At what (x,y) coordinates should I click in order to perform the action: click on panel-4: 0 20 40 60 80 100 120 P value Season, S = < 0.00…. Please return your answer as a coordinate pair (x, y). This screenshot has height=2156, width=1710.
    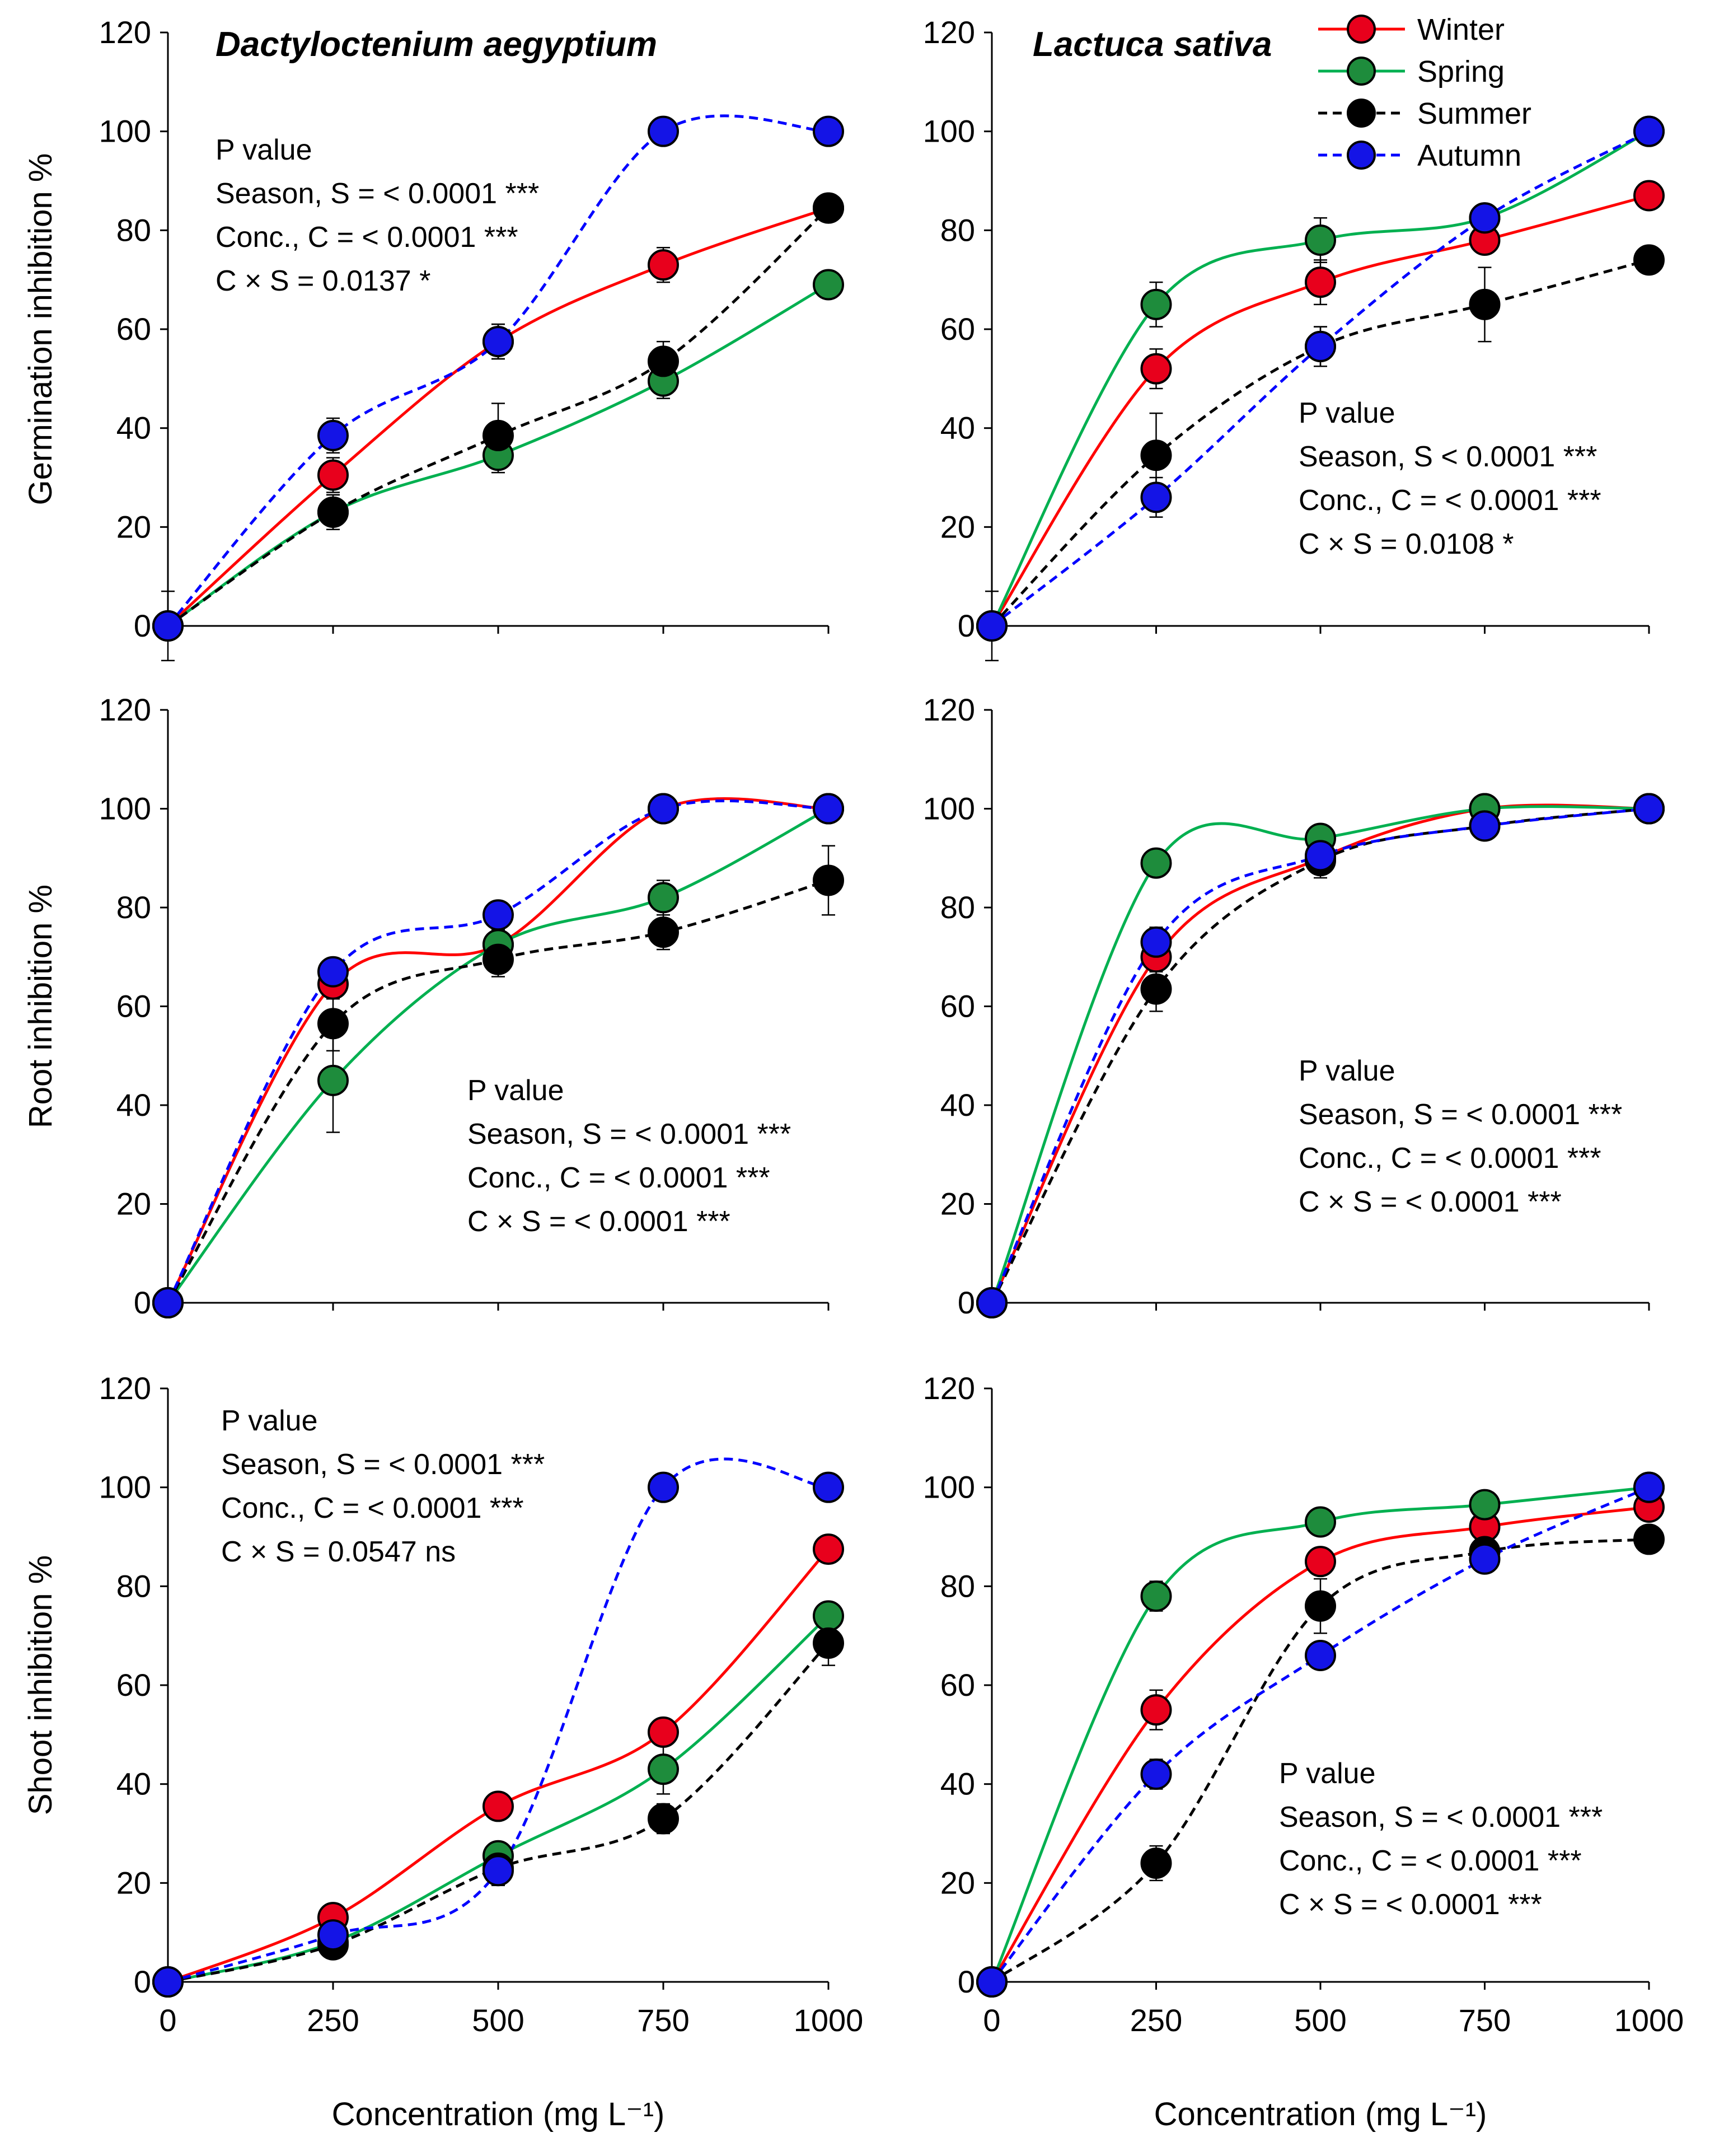
    Looking at the image, I should click on (1294, 1006).